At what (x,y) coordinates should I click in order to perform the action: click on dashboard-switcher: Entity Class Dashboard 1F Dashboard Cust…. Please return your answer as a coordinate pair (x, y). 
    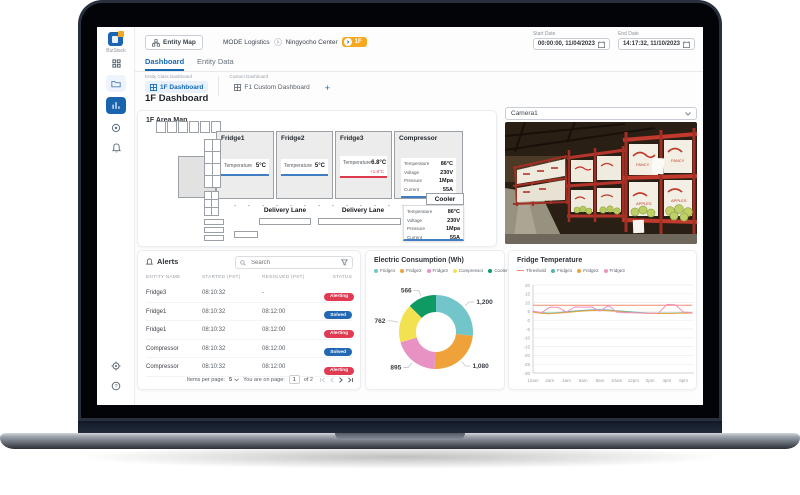
    Looking at the image, I should click on (237, 85).